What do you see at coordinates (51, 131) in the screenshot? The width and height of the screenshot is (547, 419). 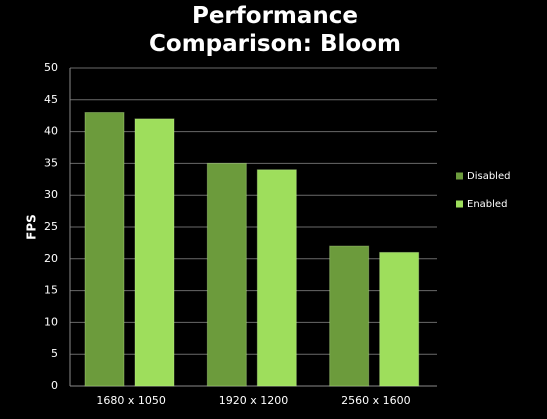 I see `y-tick-label: 40` at bounding box center [51, 131].